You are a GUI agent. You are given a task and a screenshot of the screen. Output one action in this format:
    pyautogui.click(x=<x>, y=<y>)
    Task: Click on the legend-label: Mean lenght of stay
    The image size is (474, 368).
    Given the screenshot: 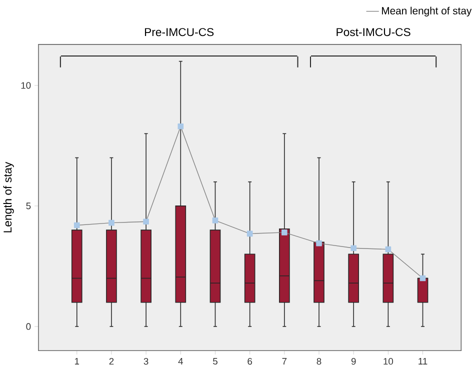 What is the action you would take?
    pyautogui.click(x=427, y=11)
    